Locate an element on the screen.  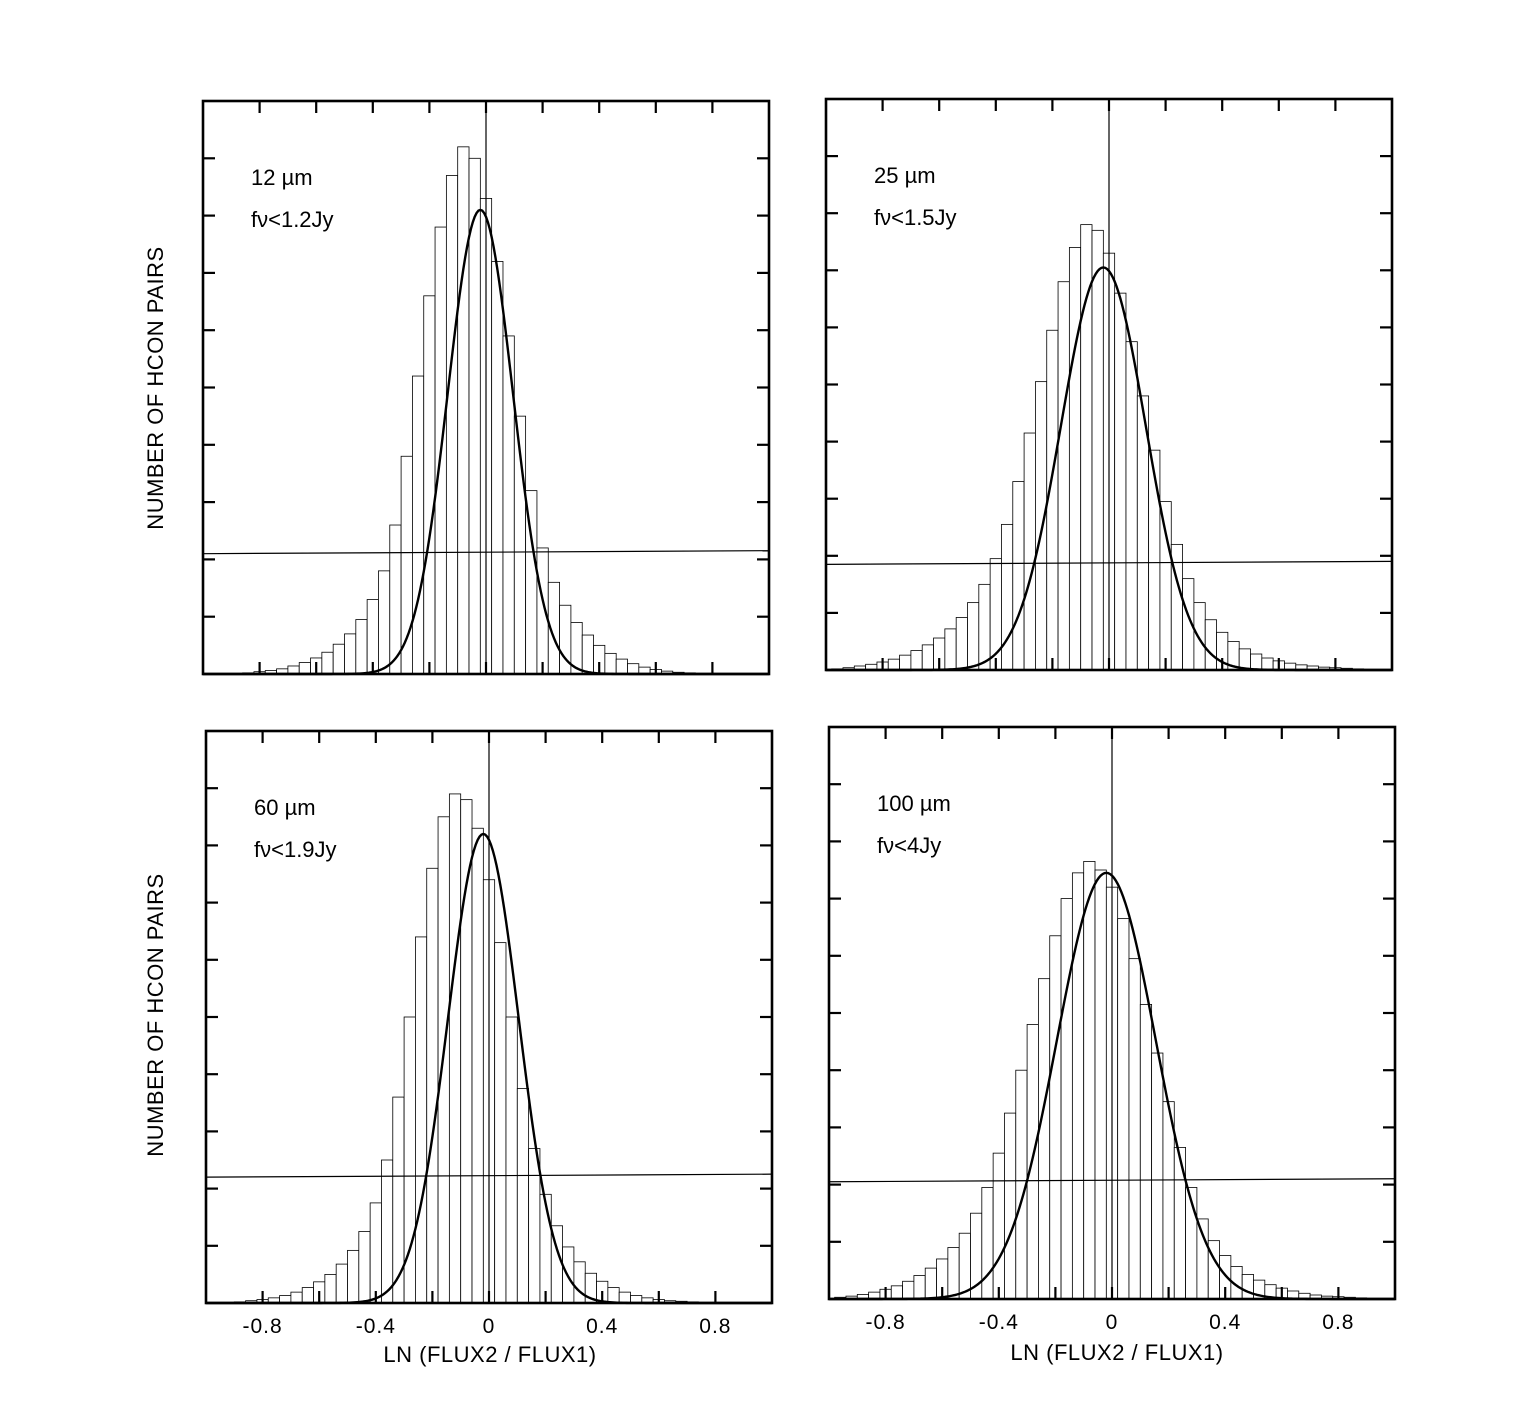
flux-limit-100um: fν<4Jy is located at coordinates (909, 845).